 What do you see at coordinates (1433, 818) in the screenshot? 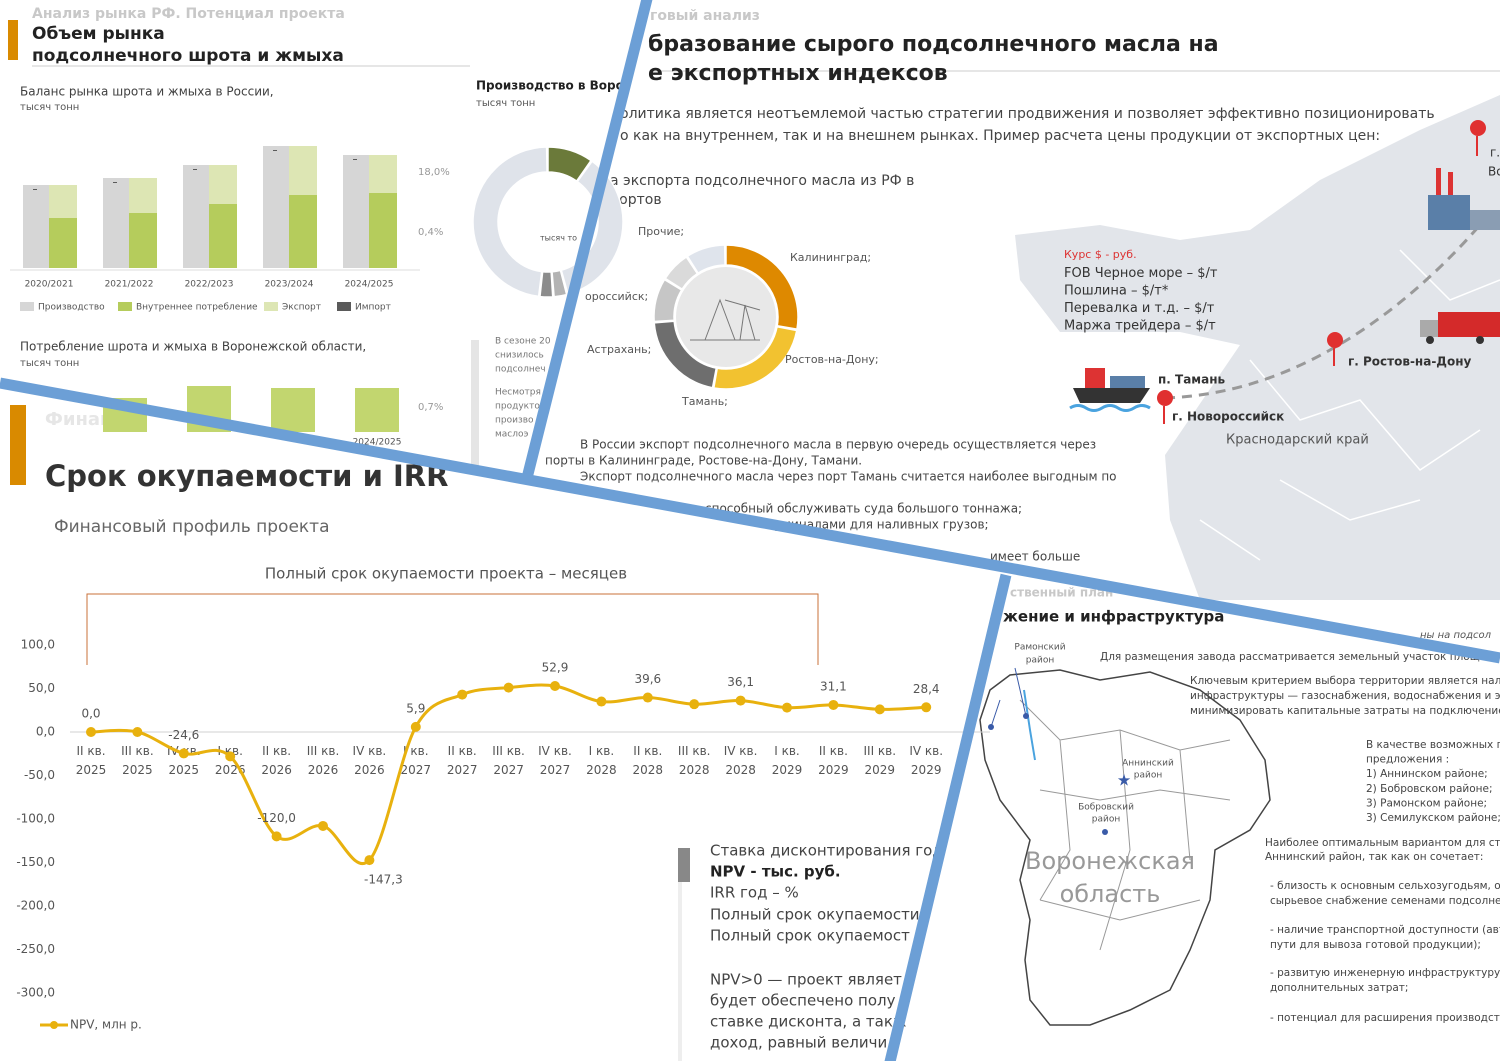
I see `text-line: 3) Семилукском районе;` at bounding box center [1433, 818].